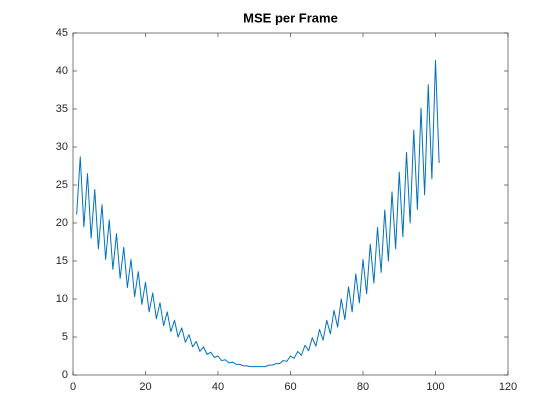  I want to click on y-tick-label: 15, so click(62, 261).